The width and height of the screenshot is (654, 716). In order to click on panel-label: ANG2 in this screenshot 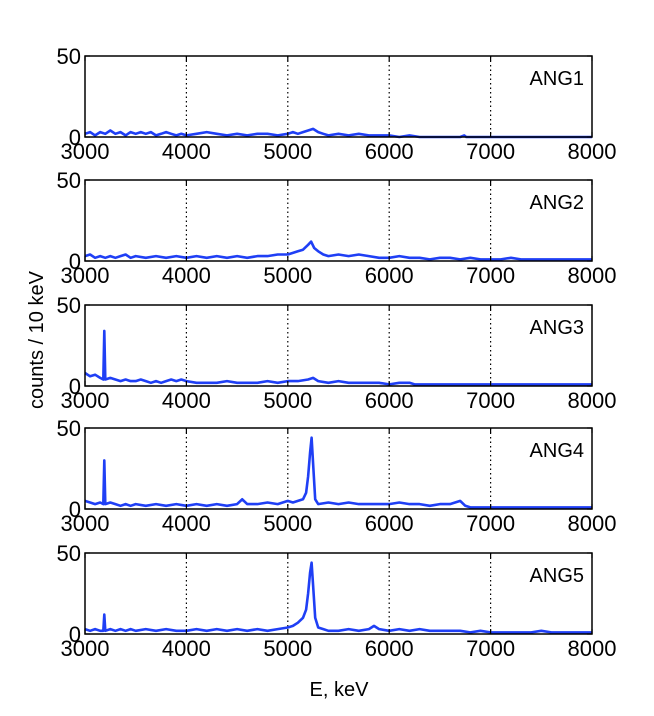, I will do `click(557, 203)`.